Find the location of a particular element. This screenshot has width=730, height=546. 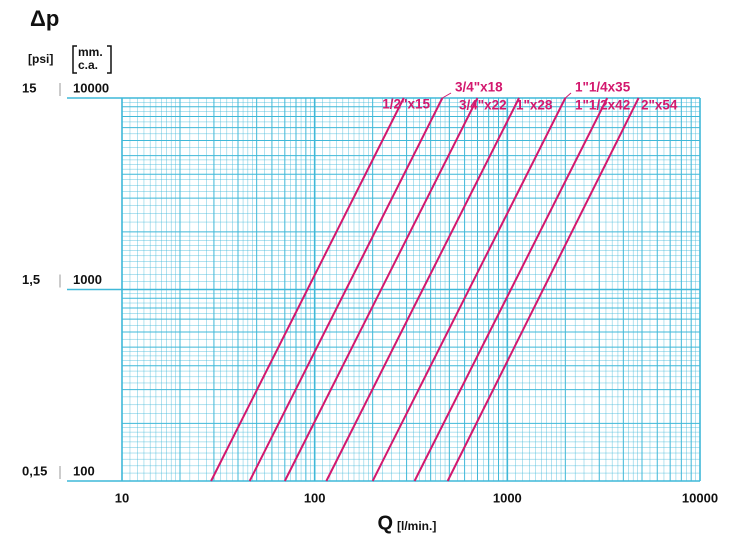

x-axis-label: Q is located at coordinates (385, 523).